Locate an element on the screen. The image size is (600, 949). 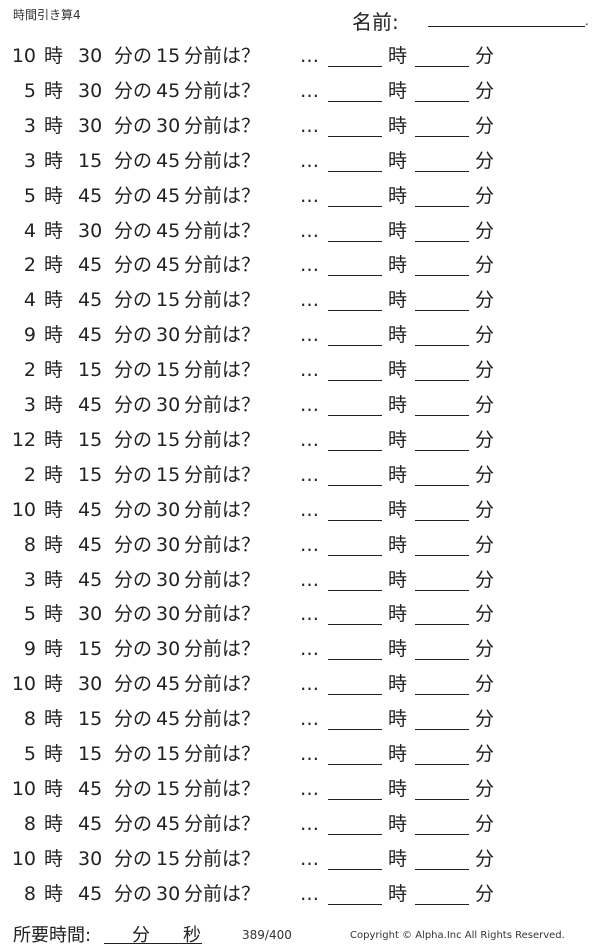
start-hour: 9 is located at coordinates (29, 335).